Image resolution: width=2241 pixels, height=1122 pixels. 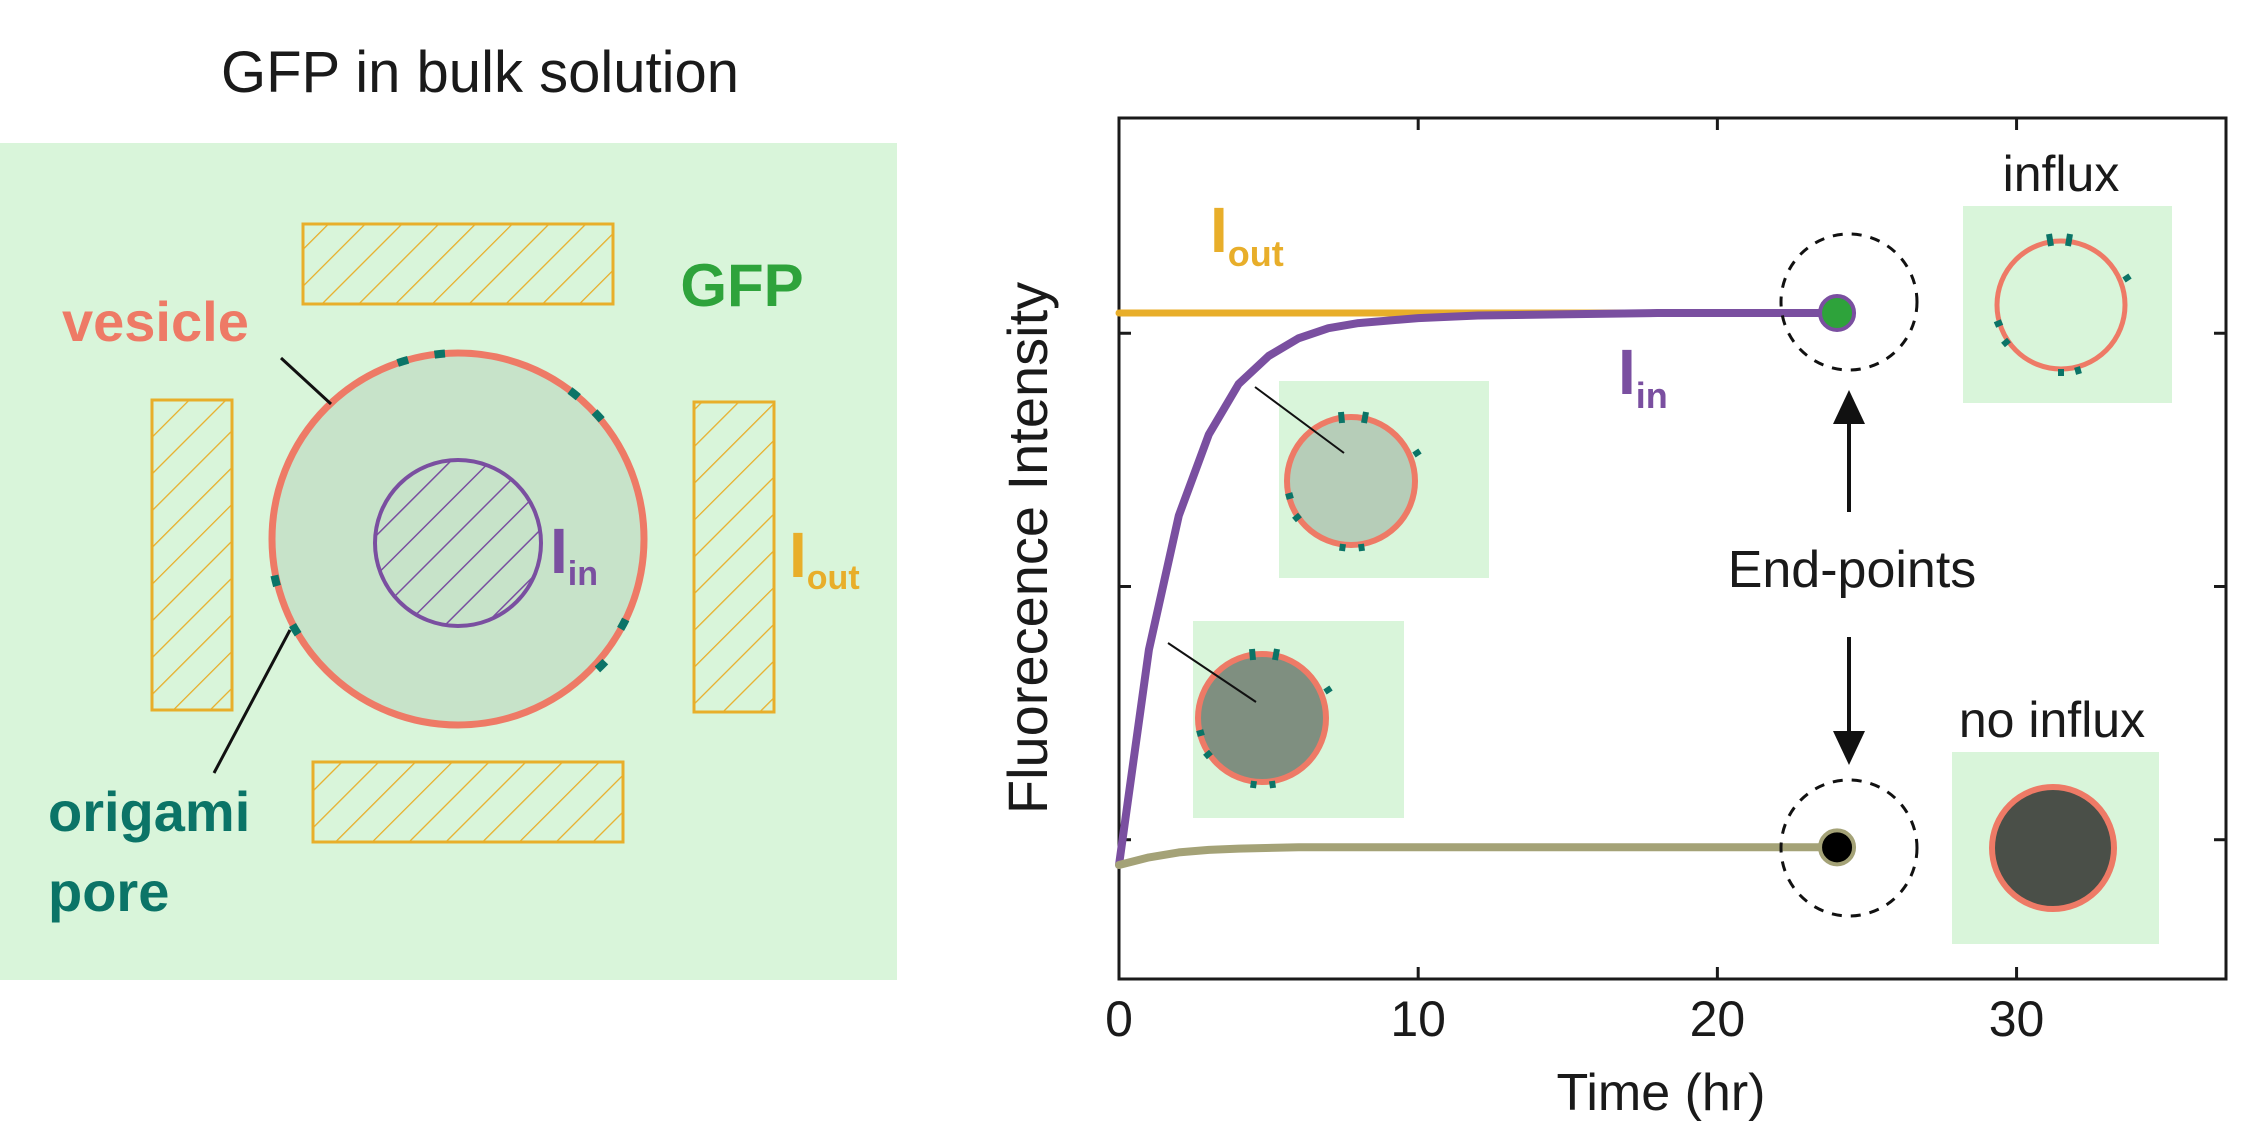 I want to click on origami-pores, so click(x=450, y=511).